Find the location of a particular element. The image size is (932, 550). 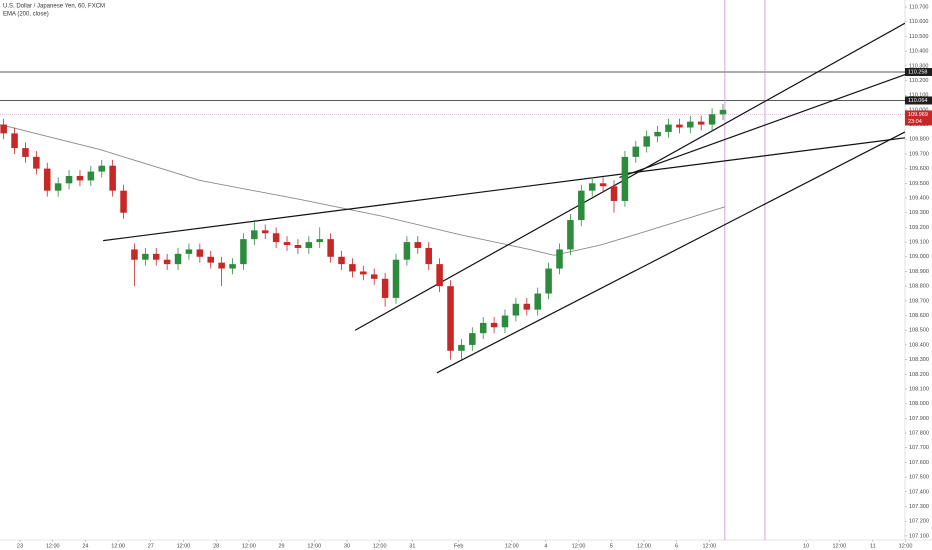

y-tick-label: 110.600 is located at coordinates (918, 22).